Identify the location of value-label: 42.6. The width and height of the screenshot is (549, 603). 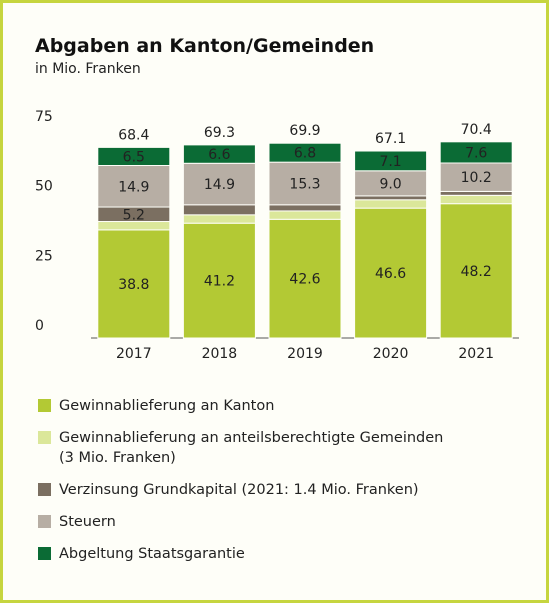
(304, 280).